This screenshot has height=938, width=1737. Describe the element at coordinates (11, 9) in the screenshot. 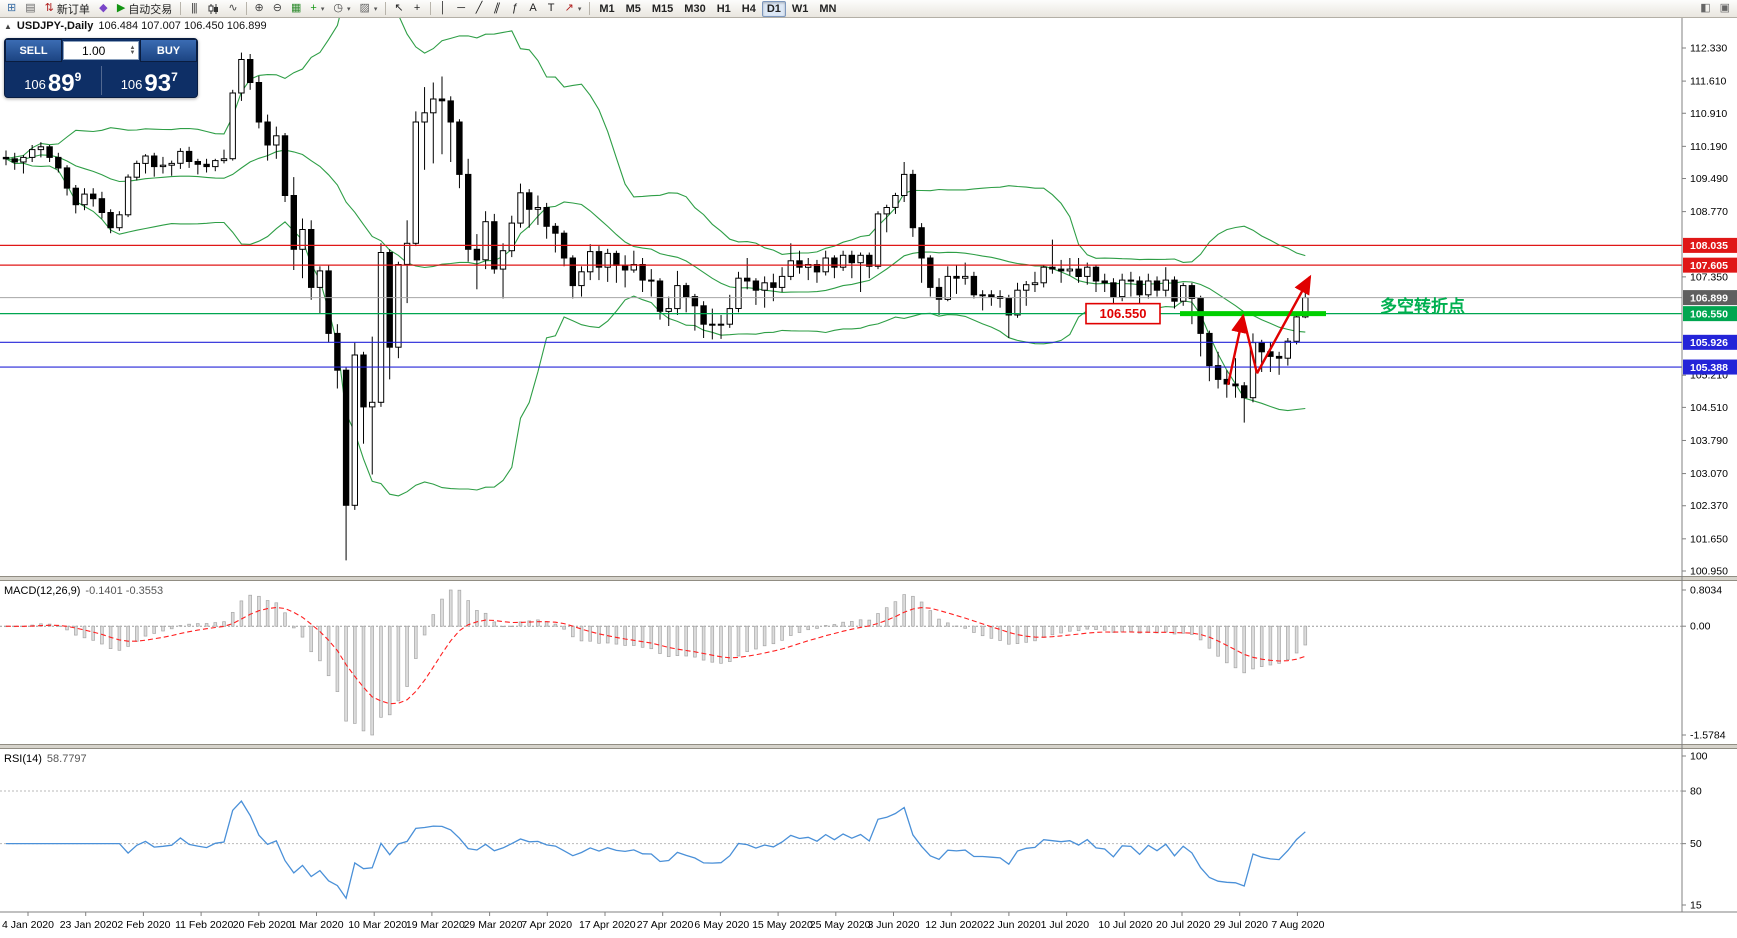

I see `new-chart-button: ⊞` at that location.